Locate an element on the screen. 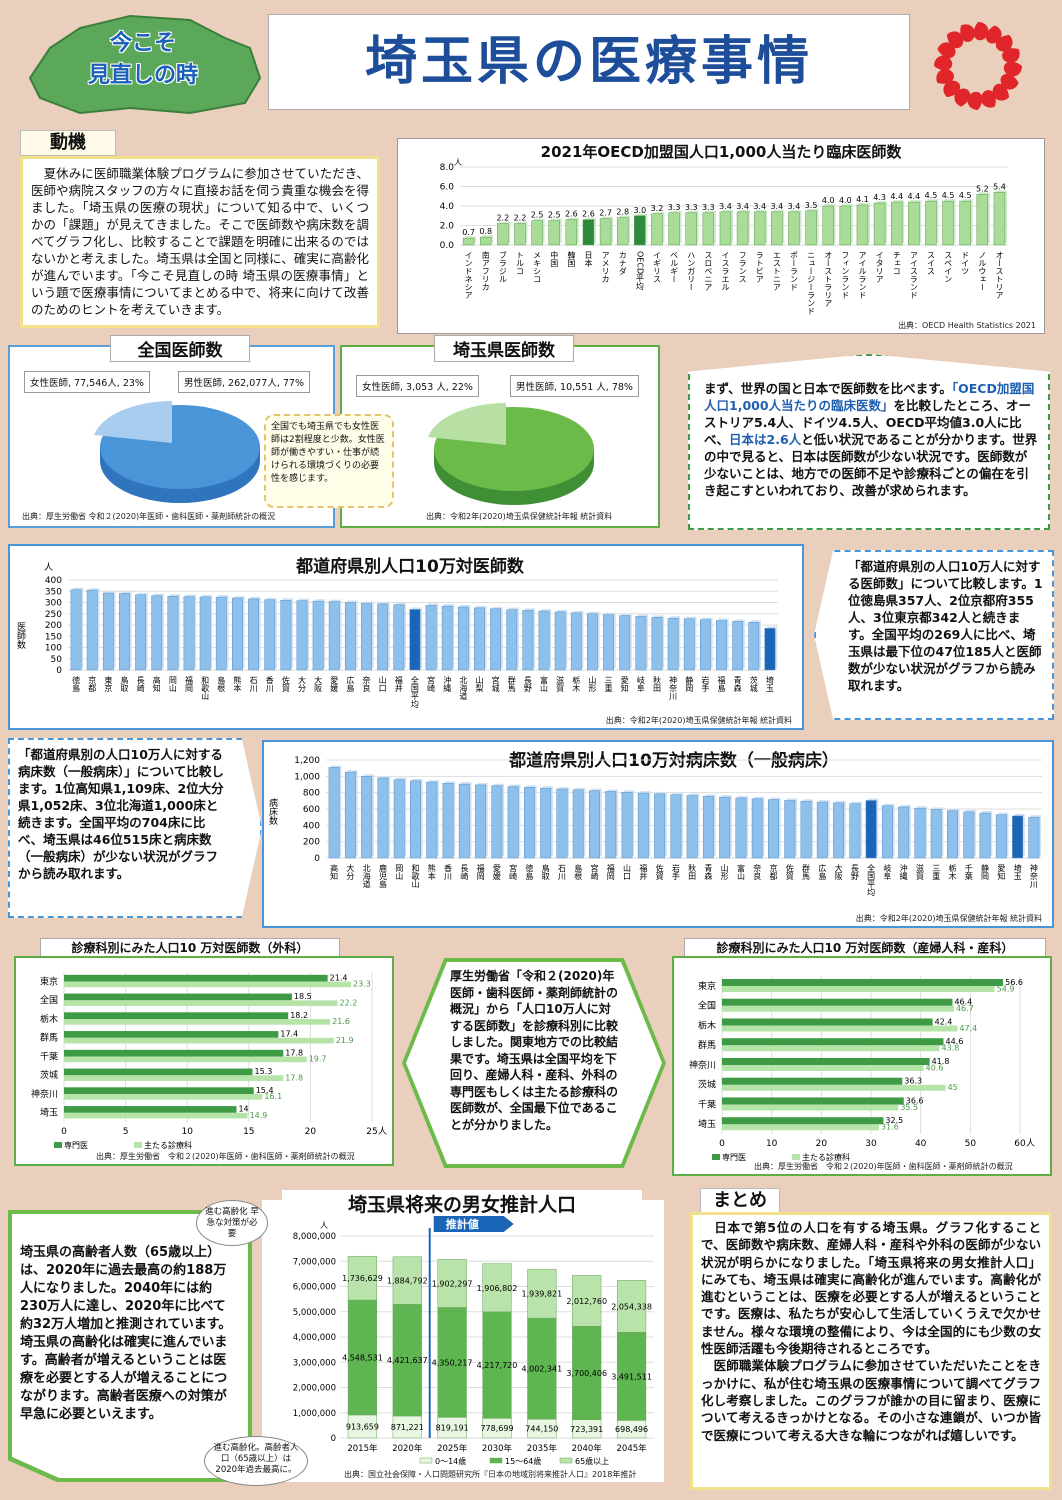  segment-value-label: 4,002,341 is located at coordinates (541, 1369).